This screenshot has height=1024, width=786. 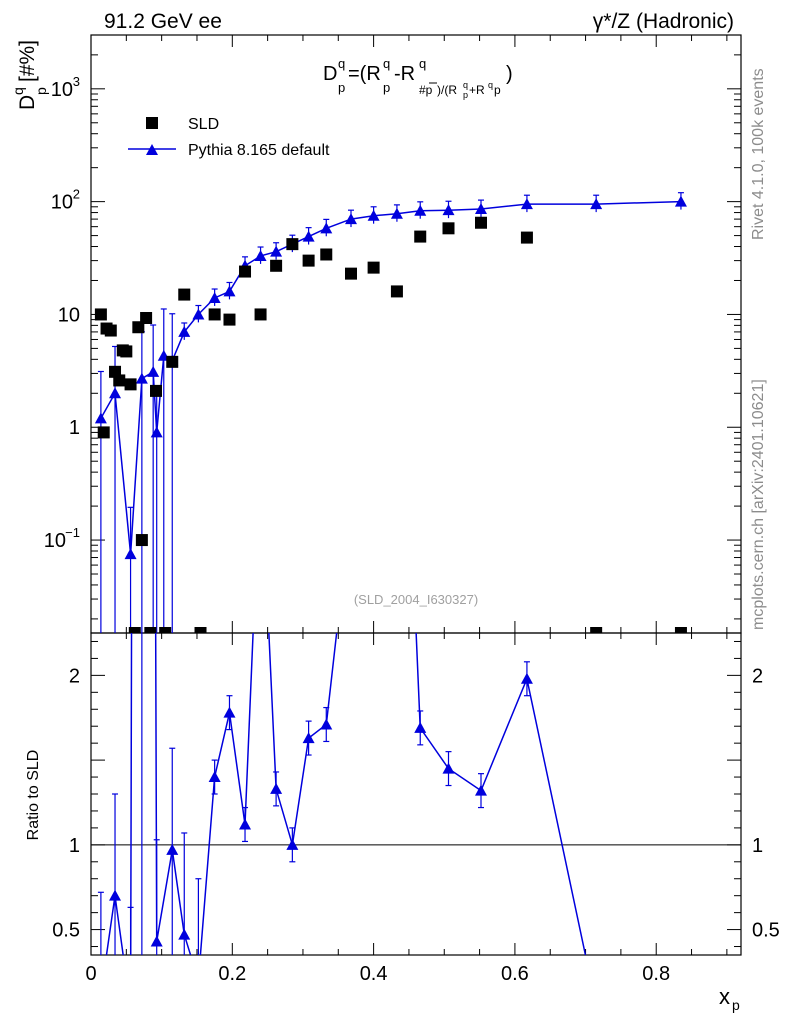 What do you see at coordinates (152, 123) in the screenshot?
I see `legend-marker-sld` at bounding box center [152, 123].